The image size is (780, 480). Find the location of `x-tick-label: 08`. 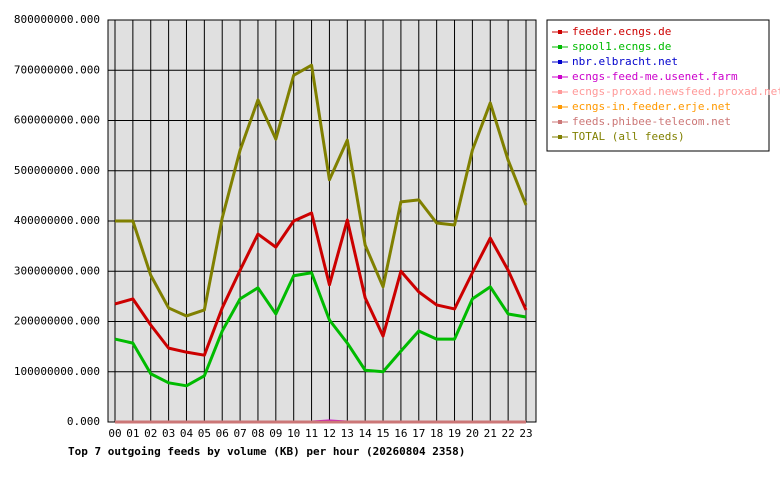

x-tick-label: 08 is located at coordinates (257, 433).